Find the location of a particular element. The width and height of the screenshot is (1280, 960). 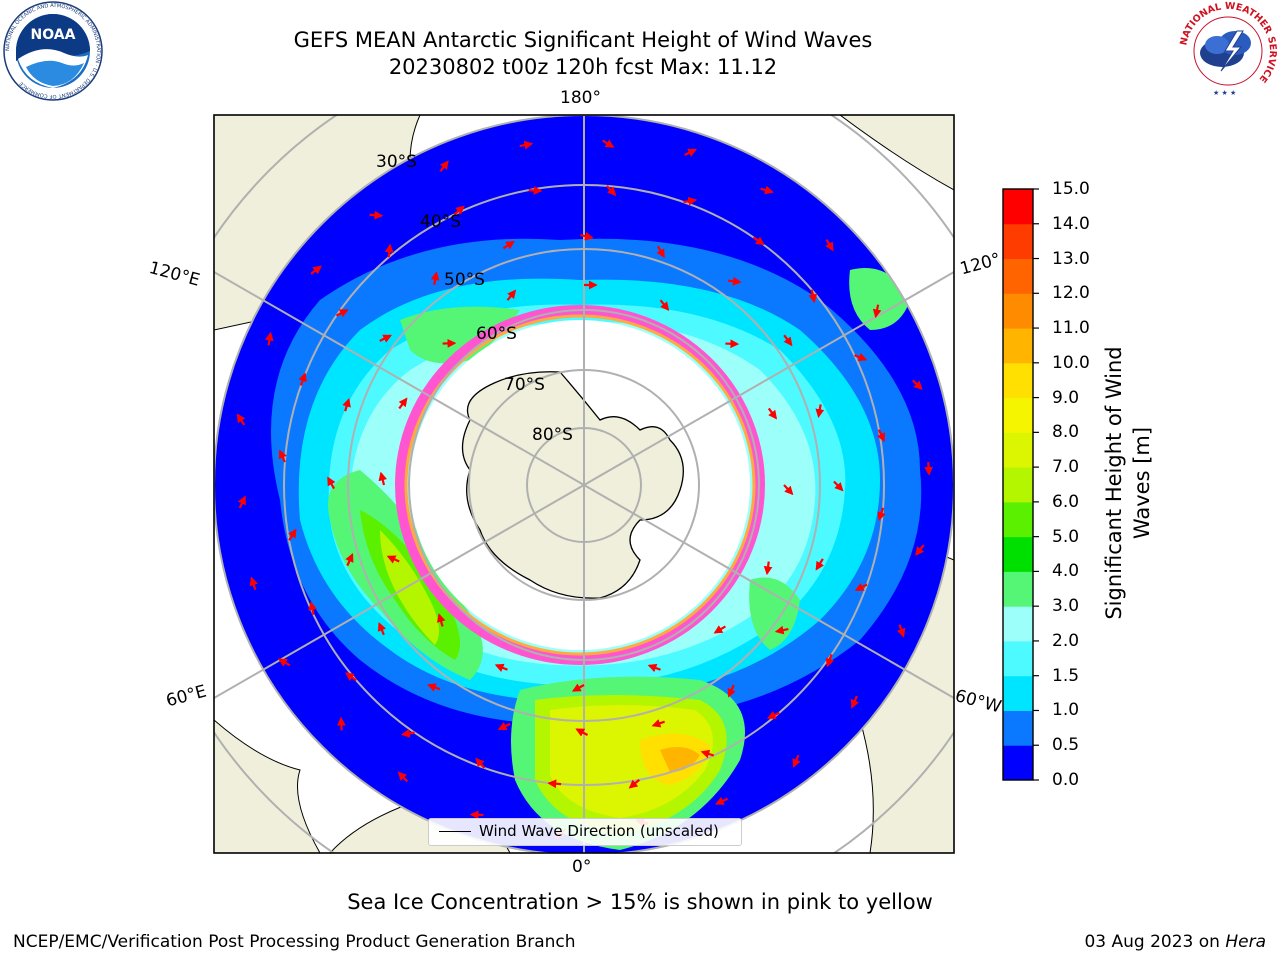

colorbar-tick-label: 7.0 is located at coordinates (1066, 467).